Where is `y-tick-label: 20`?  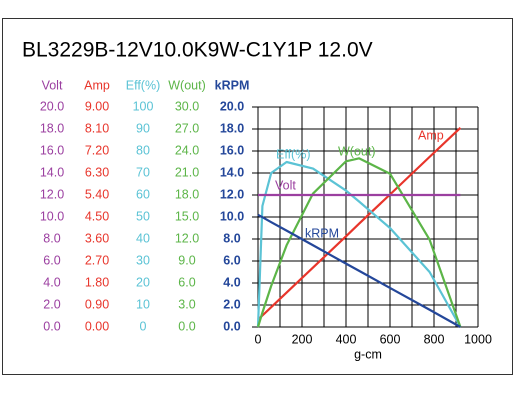
y-tick-label: 20 is located at coordinates (143, 282).